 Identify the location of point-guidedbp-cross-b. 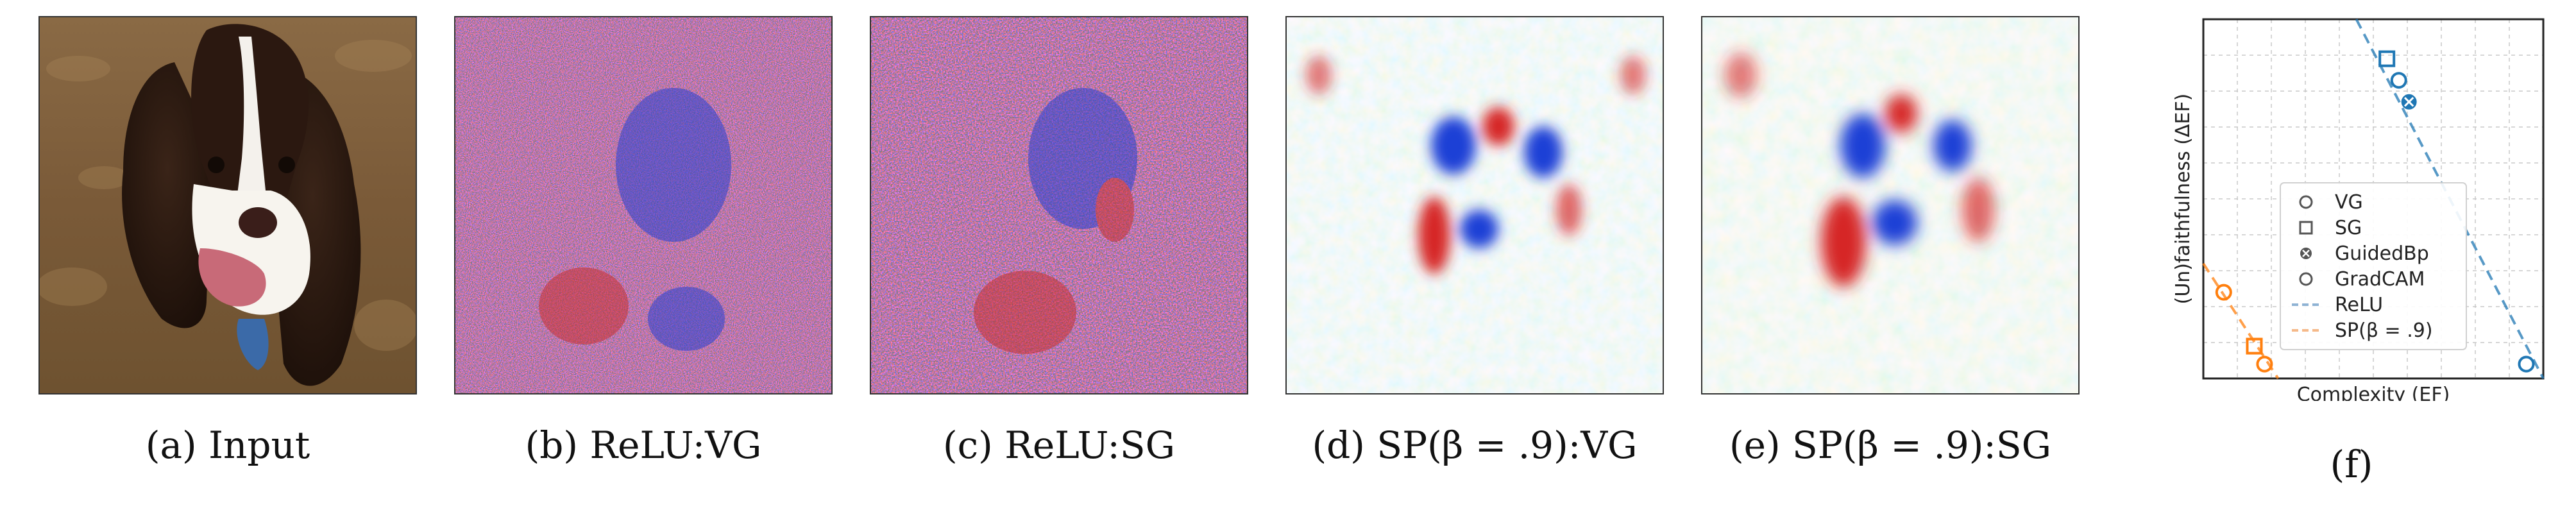
(2408, 102).